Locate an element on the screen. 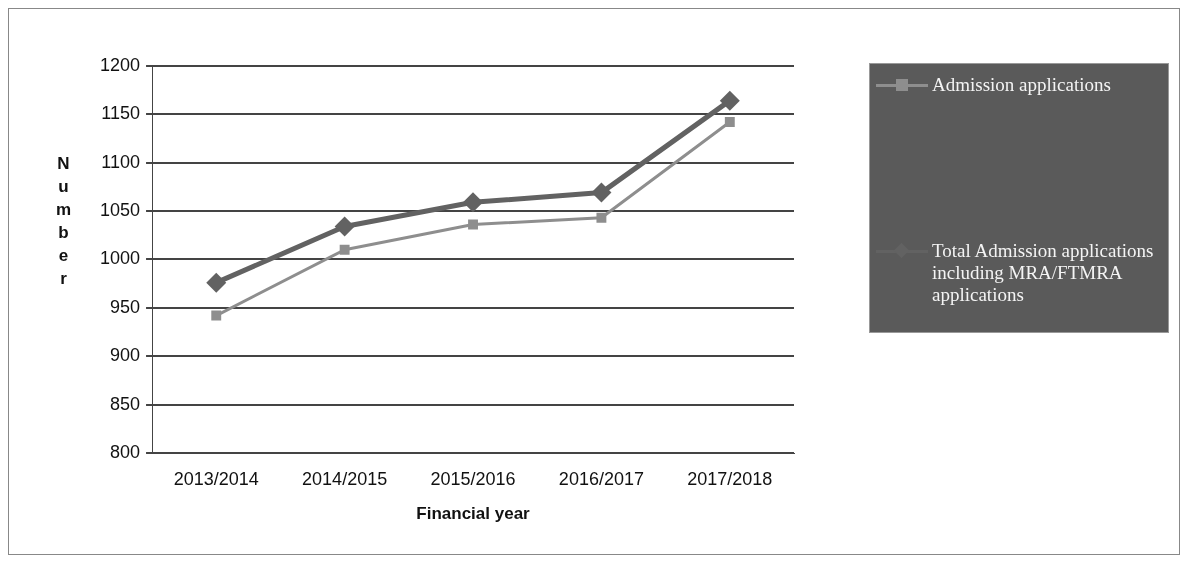 The width and height of the screenshot is (1192, 566). x-tick-label: 2013/2014 is located at coordinates (216, 478).